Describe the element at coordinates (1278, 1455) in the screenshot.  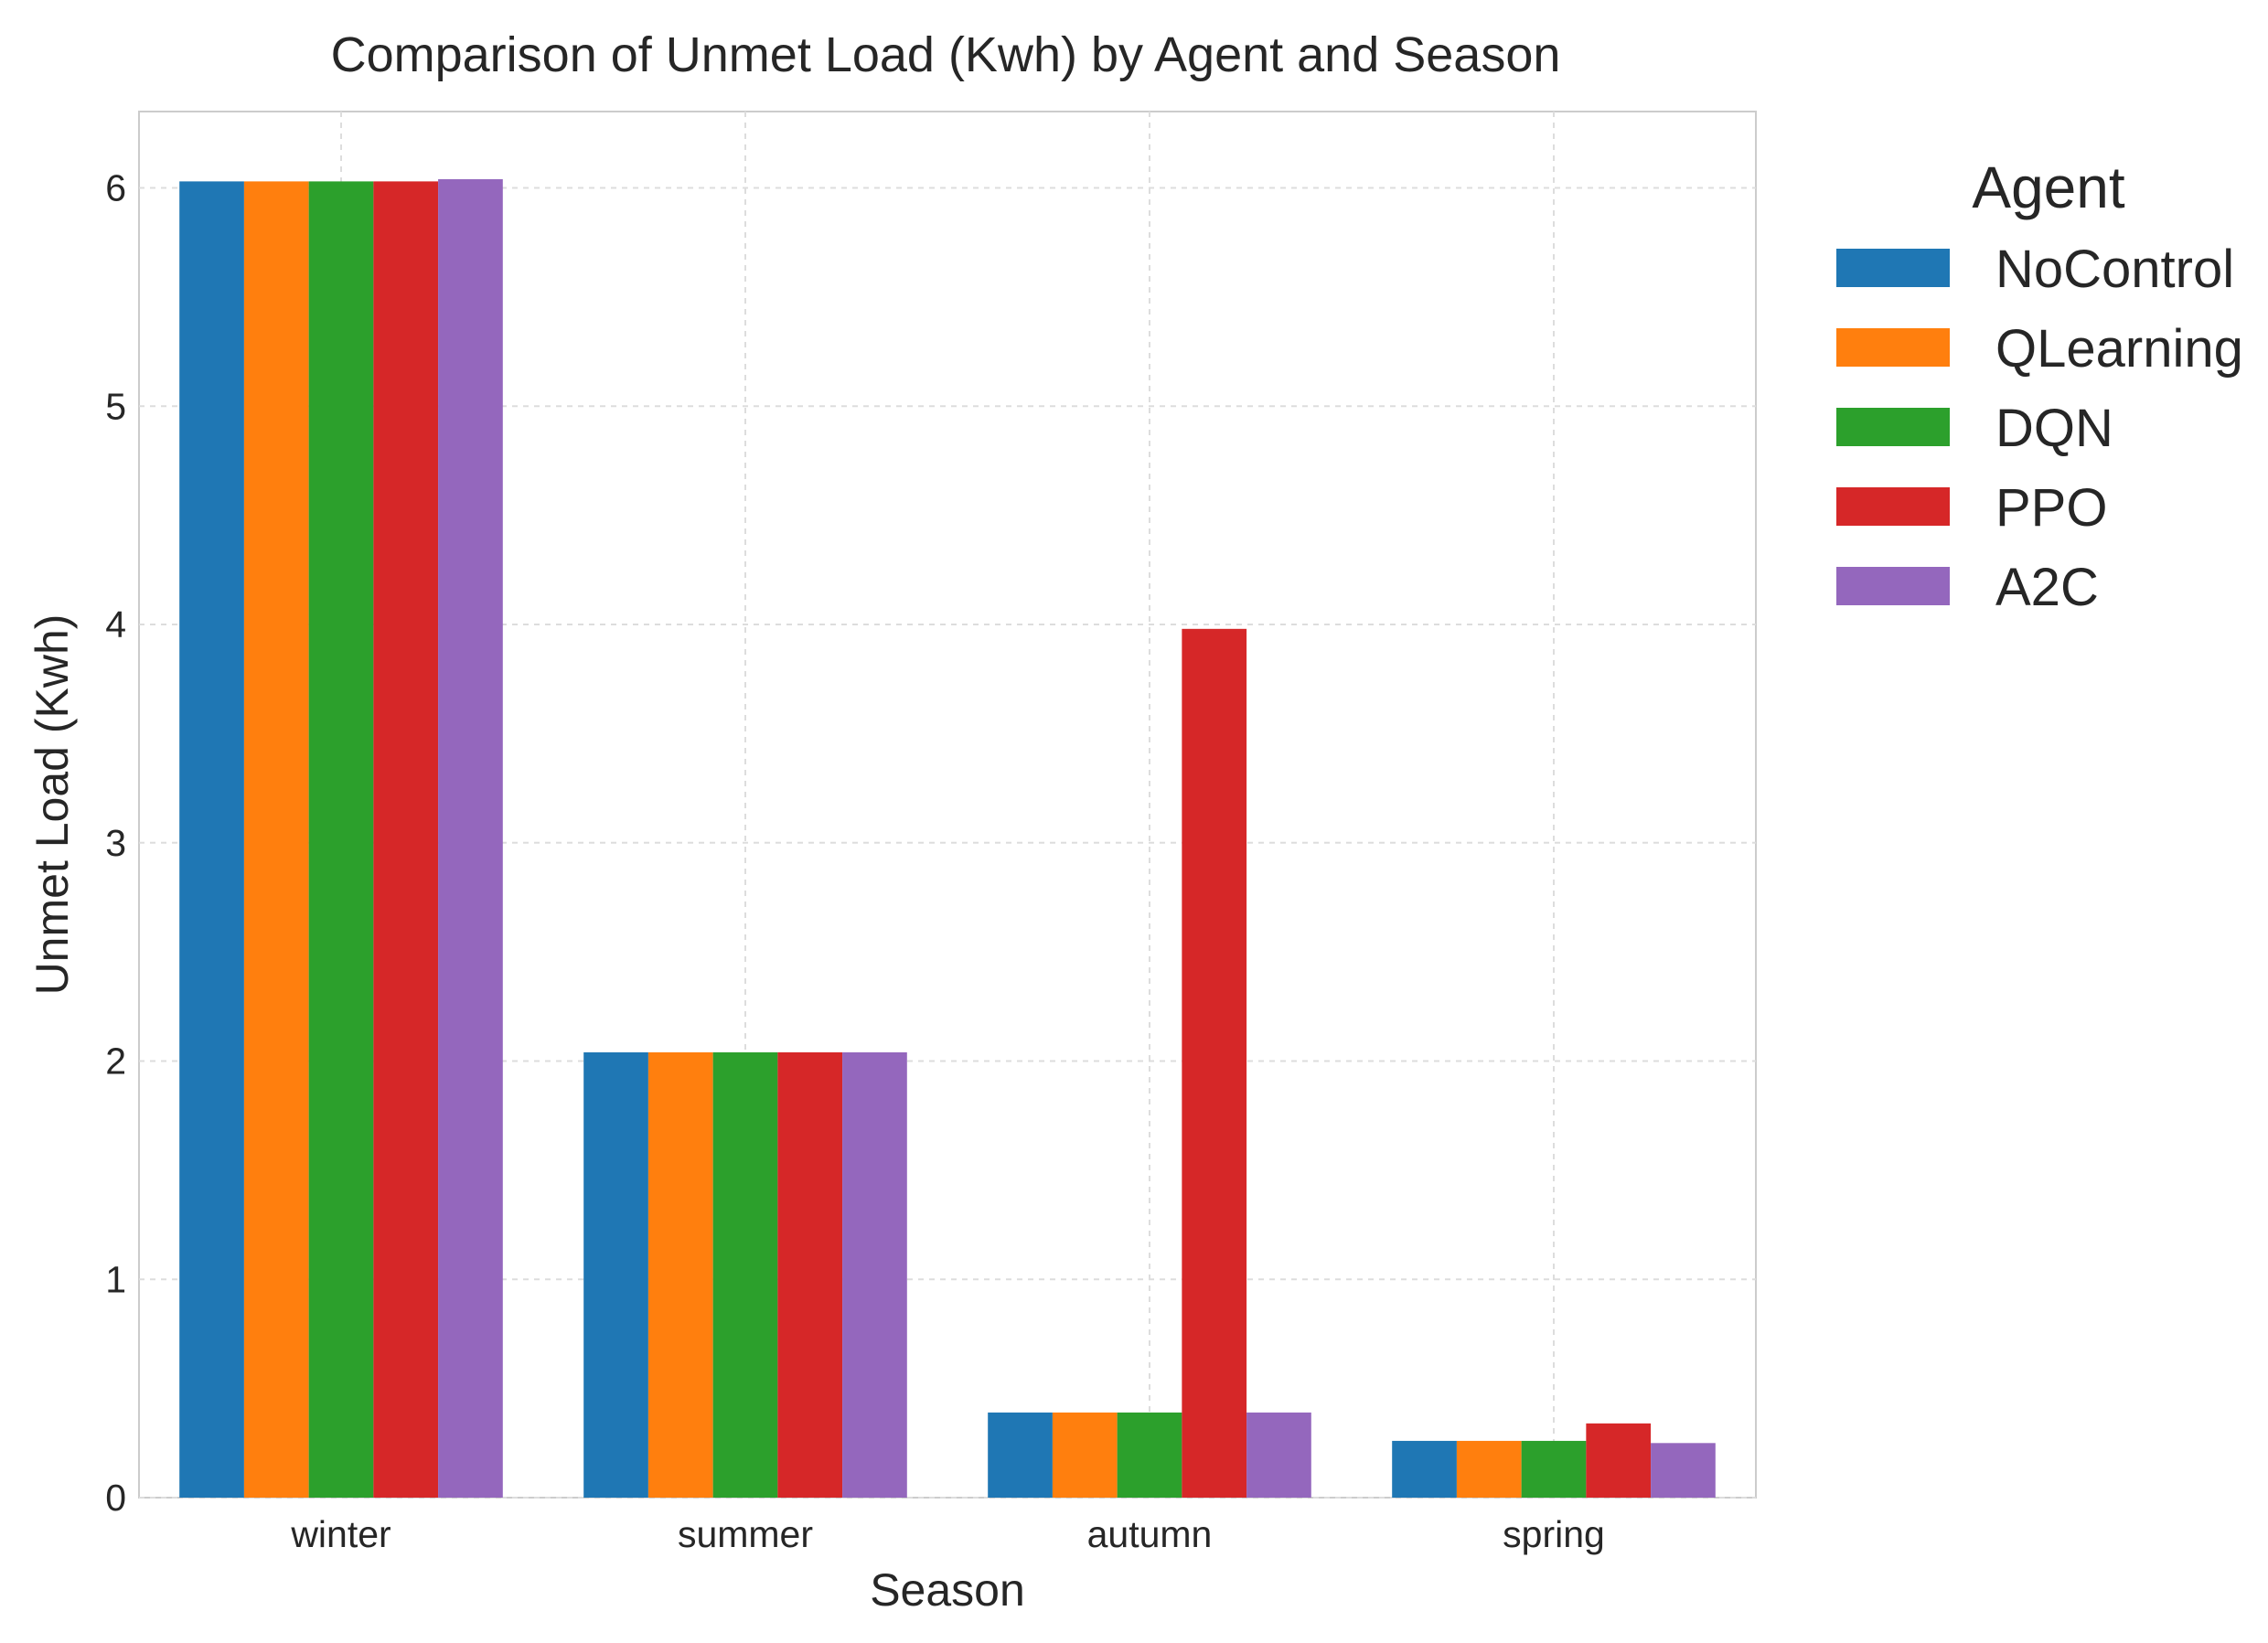
I see `bar-a2c-autumn` at that location.